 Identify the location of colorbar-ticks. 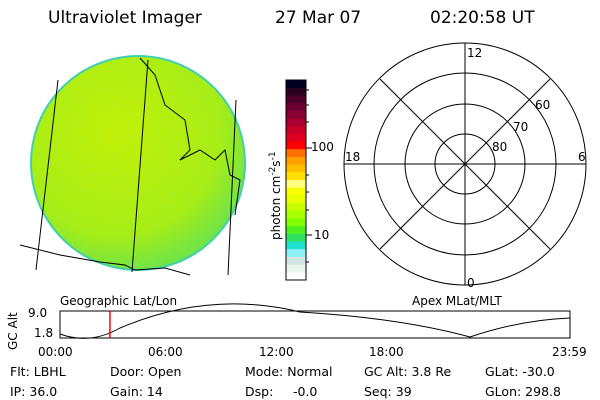
(309, 176).